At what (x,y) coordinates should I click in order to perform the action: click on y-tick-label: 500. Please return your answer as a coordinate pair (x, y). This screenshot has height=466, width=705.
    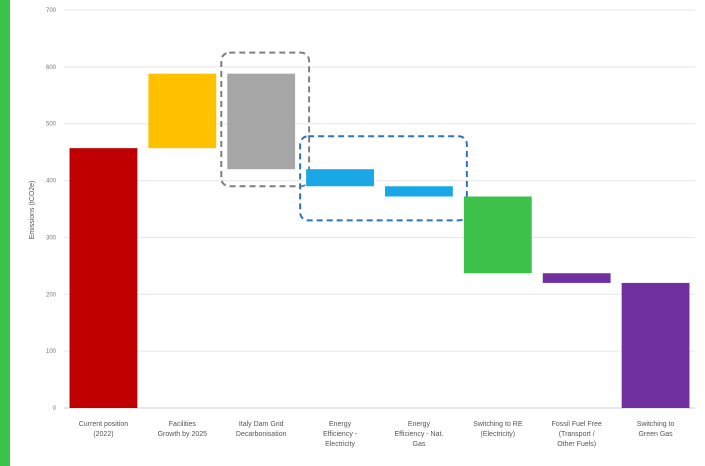
    Looking at the image, I should click on (51, 125).